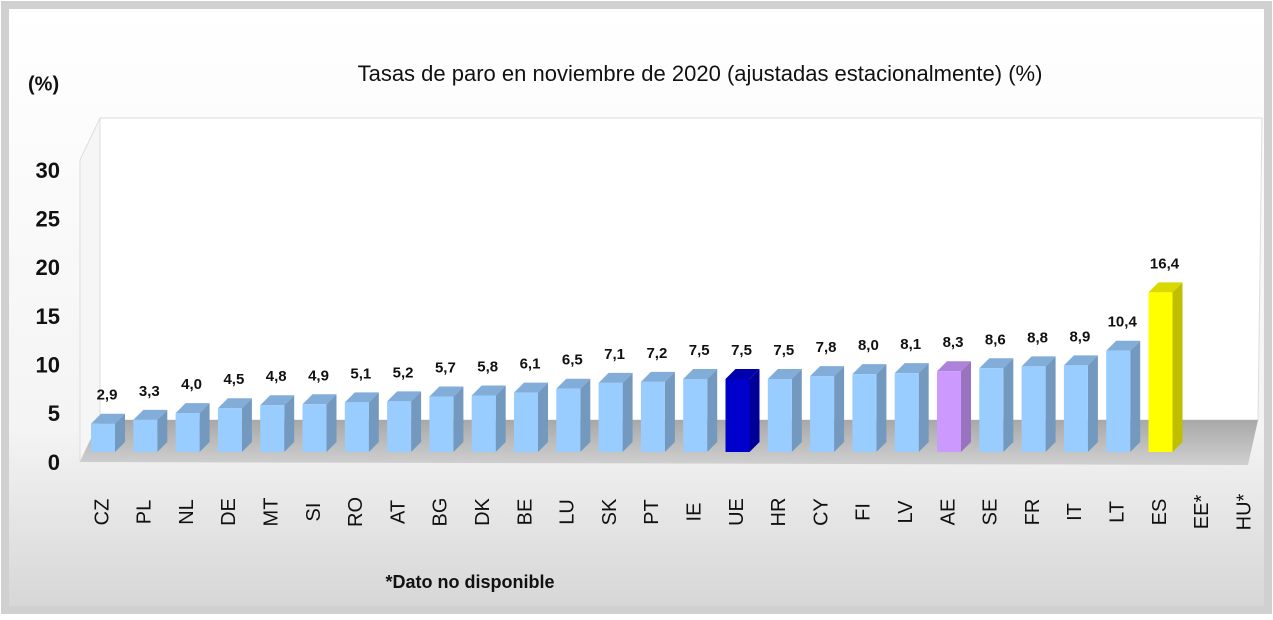 The image size is (1273, 620). Describe the element at coordinates (90, 290) in the screenshot. I see `side-wall` at that location.